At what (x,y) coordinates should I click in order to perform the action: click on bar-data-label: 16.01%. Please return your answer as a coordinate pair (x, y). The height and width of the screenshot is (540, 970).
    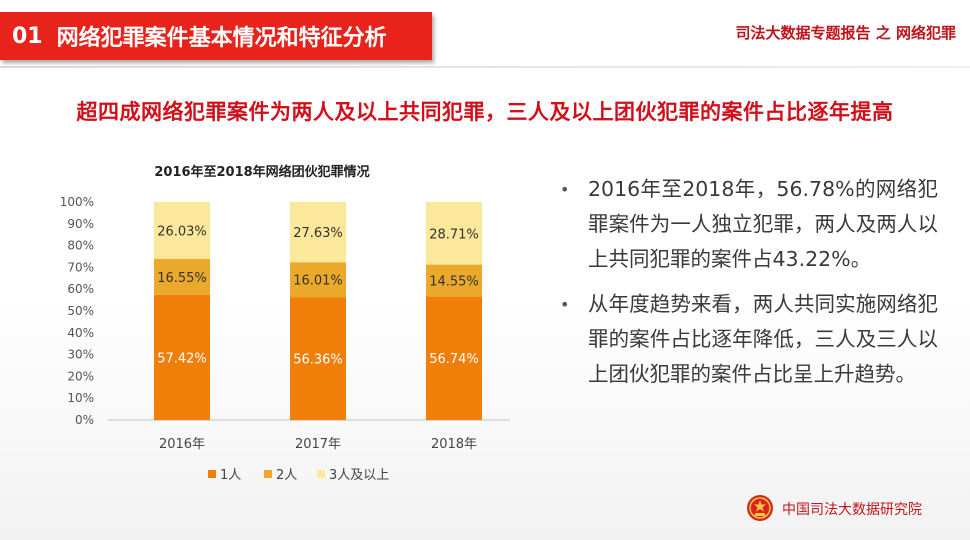
    Looking at the image, I should click on (318, 281).